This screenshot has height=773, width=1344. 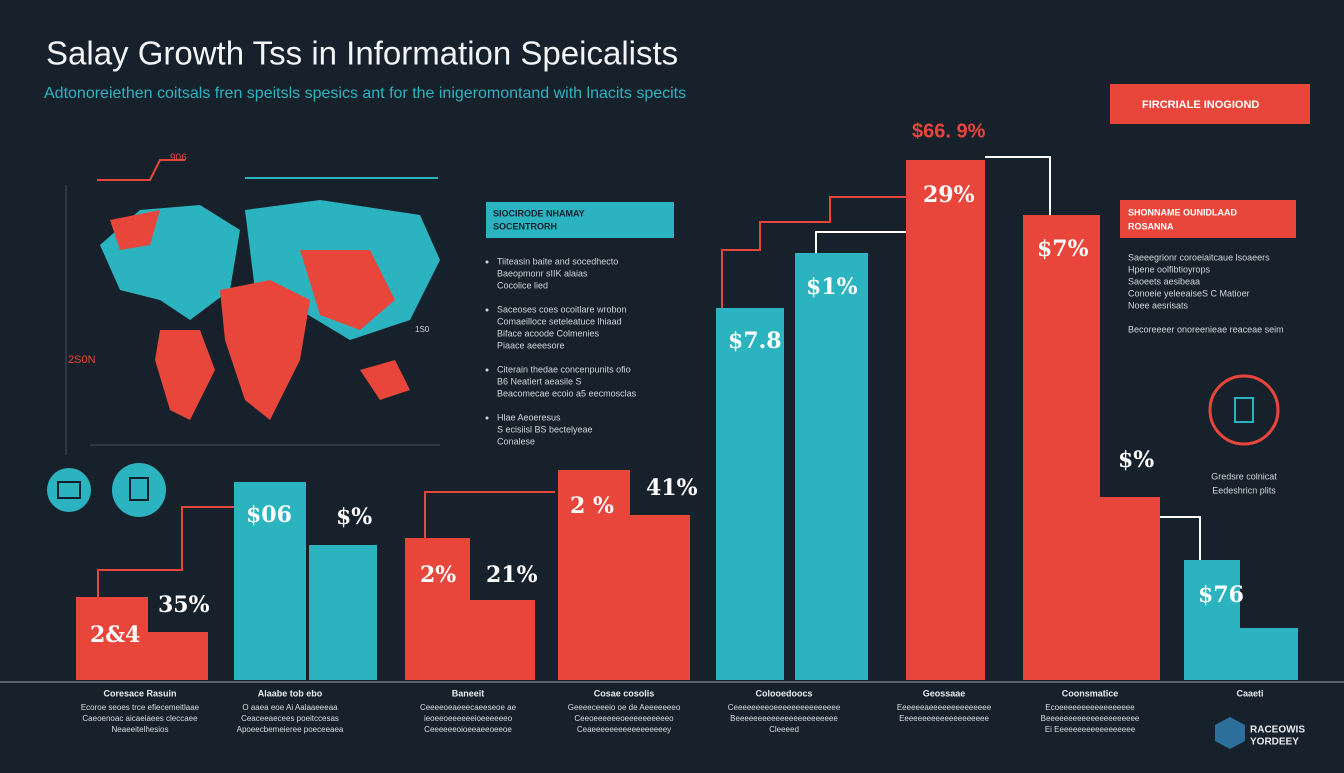 What do you see at coordinates (1090, 693) in the screenshot?
I see `caption-title: Coonsmatice` at bounding box center [1090, 693].